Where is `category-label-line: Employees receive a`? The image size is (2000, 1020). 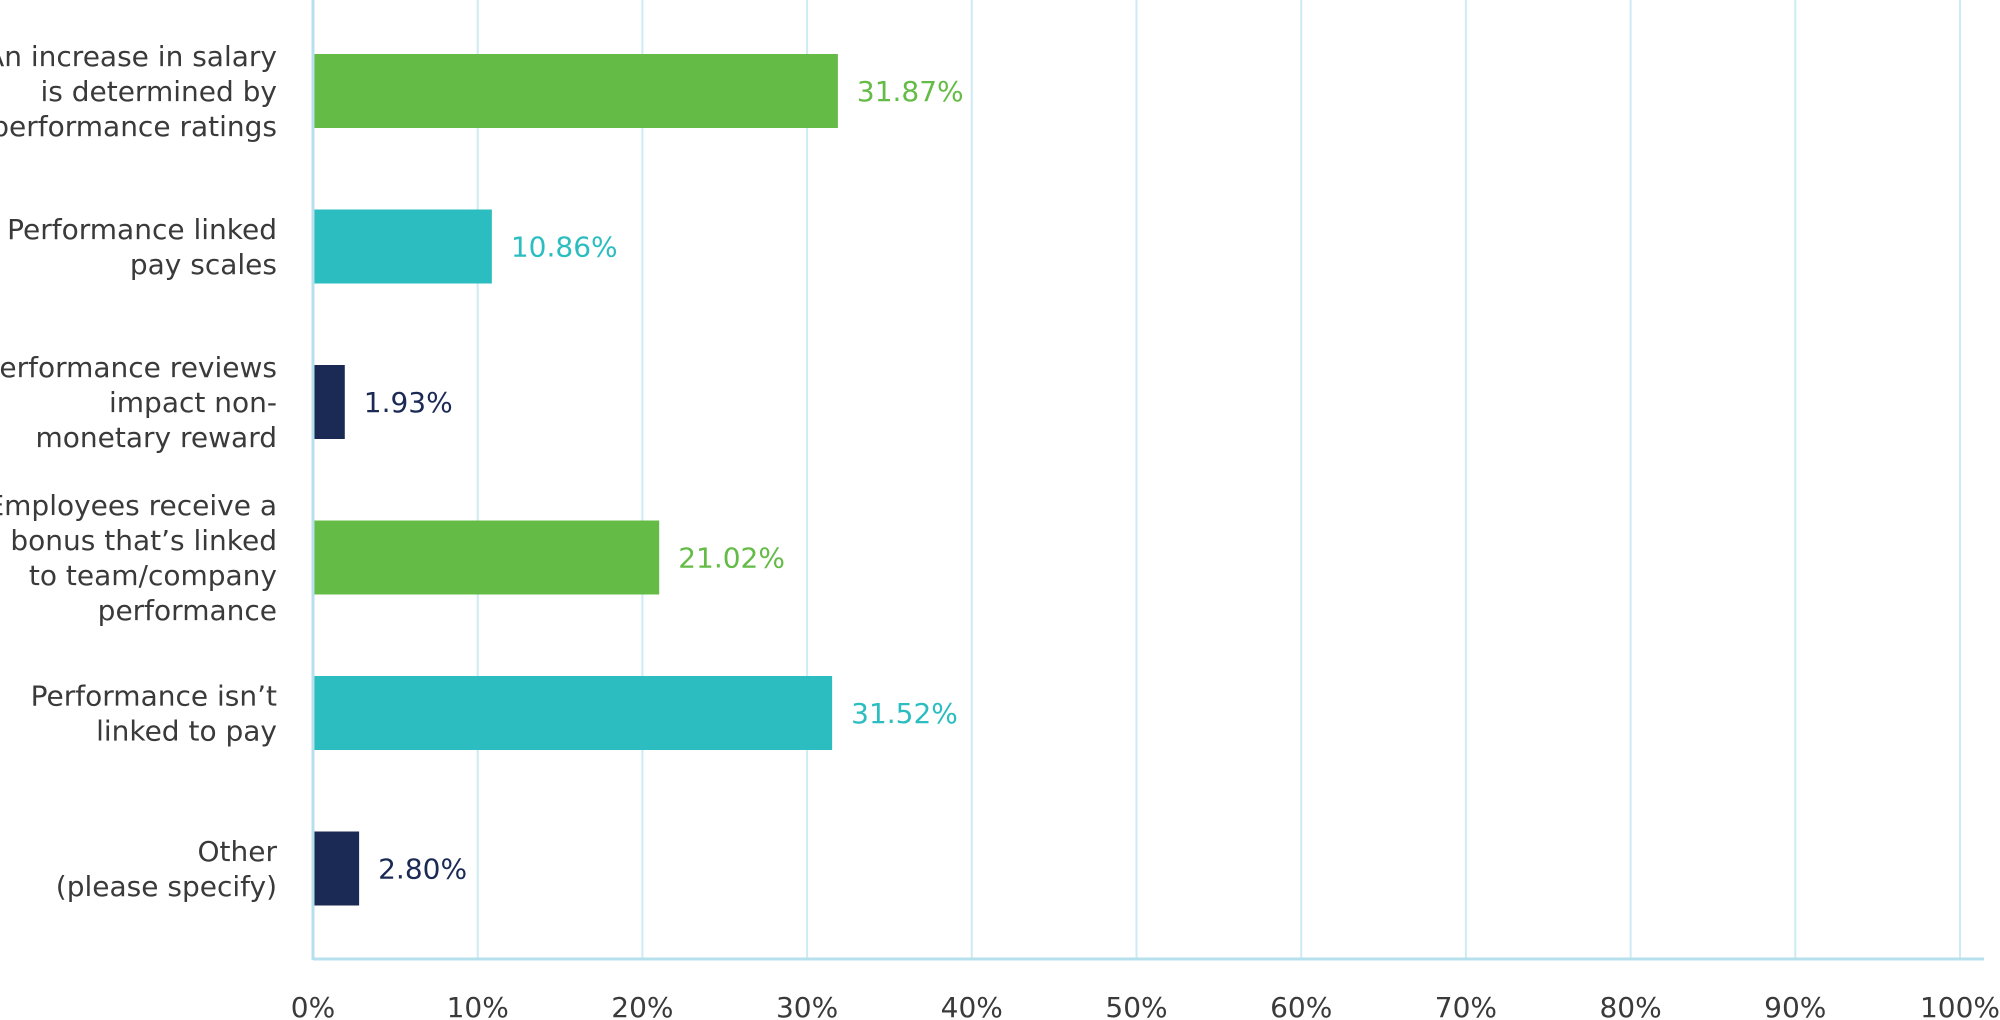 category-label-line: Employees receive a is located at coordinates (138, 505).